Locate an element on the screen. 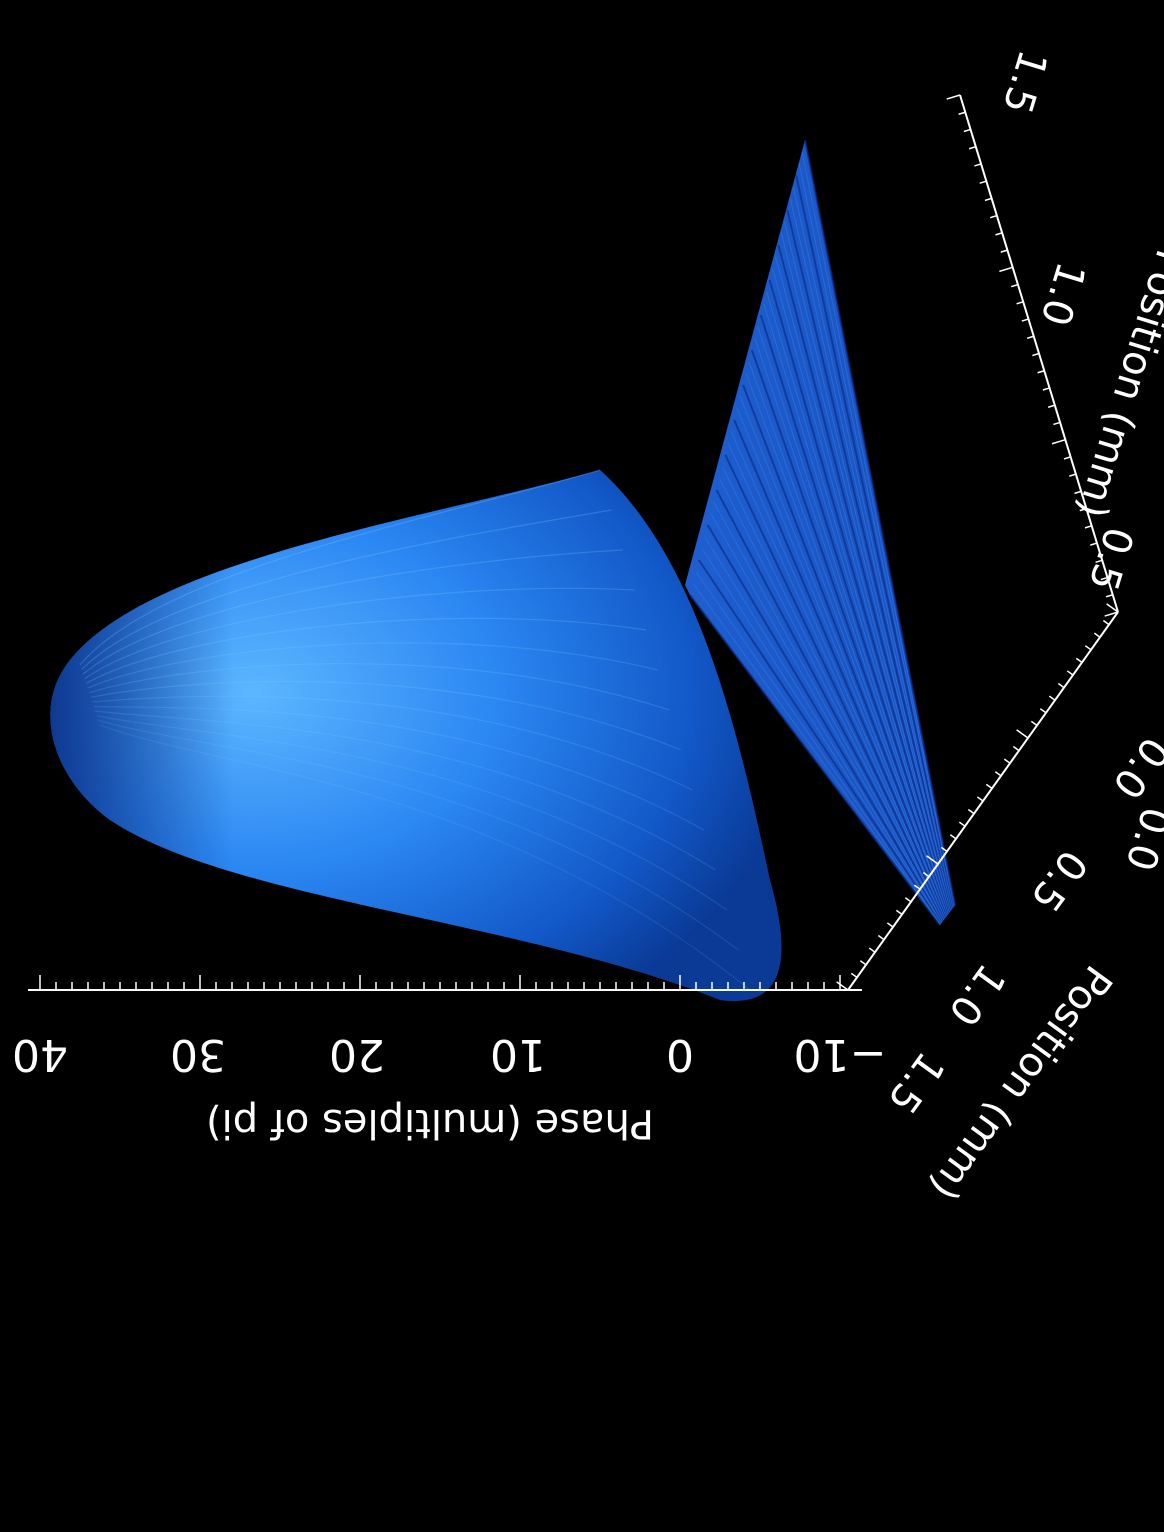 Image resolution: width=1164 pixels, height=1532 pixels. z-tick-label: 30 is located at coordinates (198, 1054).